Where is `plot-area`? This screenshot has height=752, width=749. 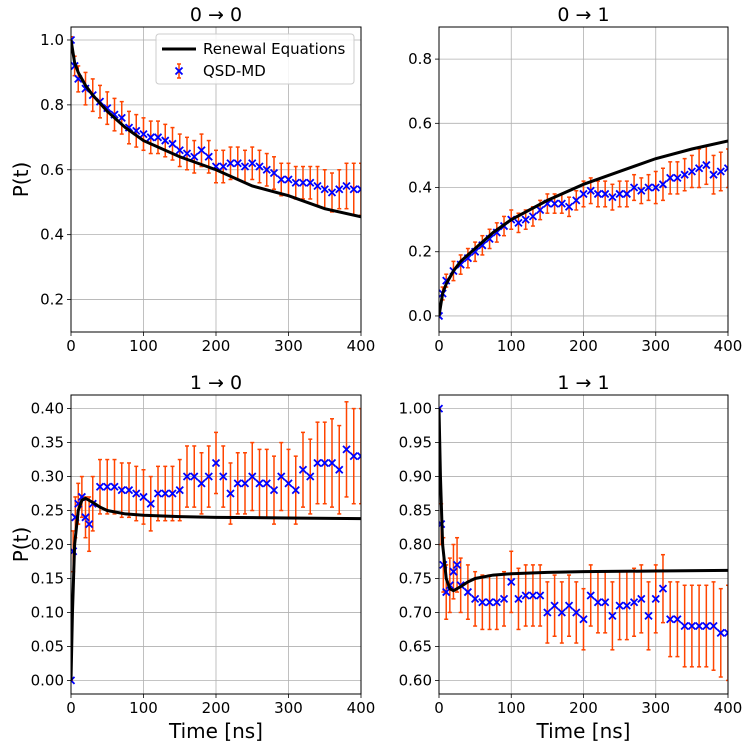 plot-area is located at coordinates (583, 230).